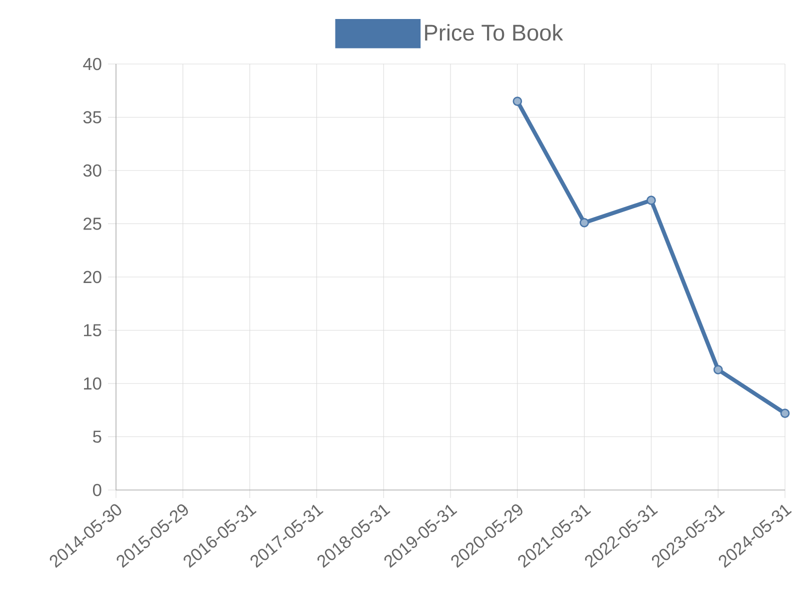 Image resolution: width=800 pixels, height=600 pixels. Describe the element at coordinates (97, 436) in the screenshot. I see `y-tick-label: 5` at that location.